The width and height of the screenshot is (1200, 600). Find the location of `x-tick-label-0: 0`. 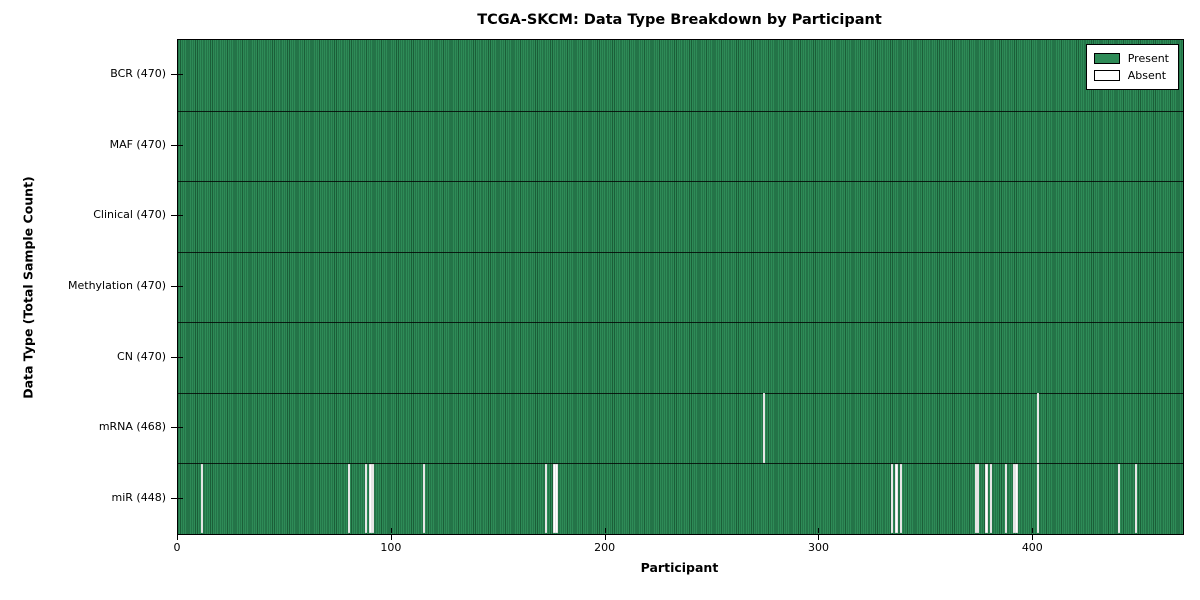

x-tick-label-0: 0 is located at coordinates (177, 547).